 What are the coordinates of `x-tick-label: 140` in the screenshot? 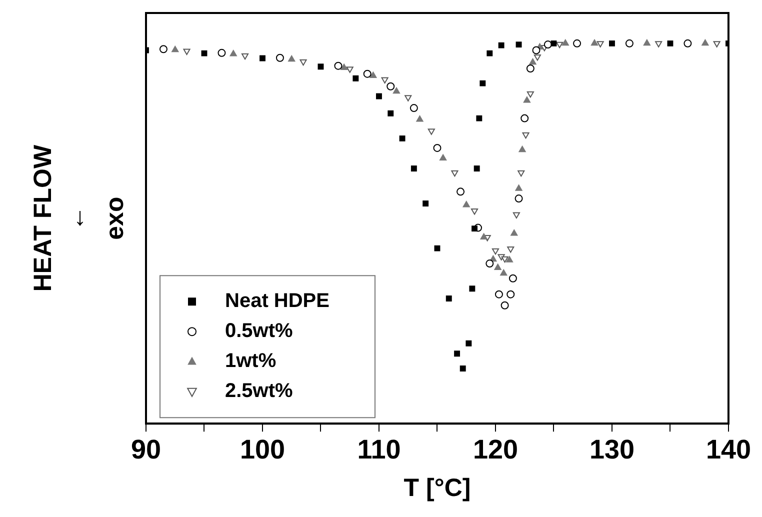 It's located at (729, 449).